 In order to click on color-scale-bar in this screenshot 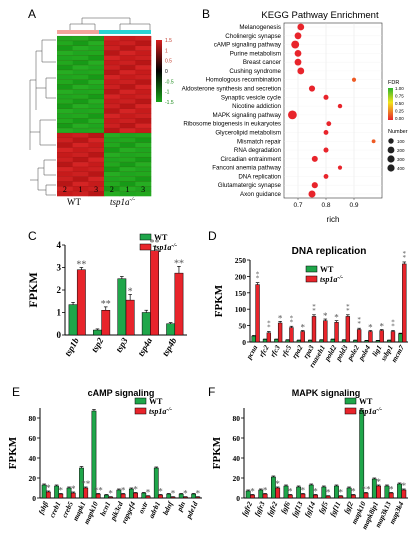, I will do `click(159, 71)`.